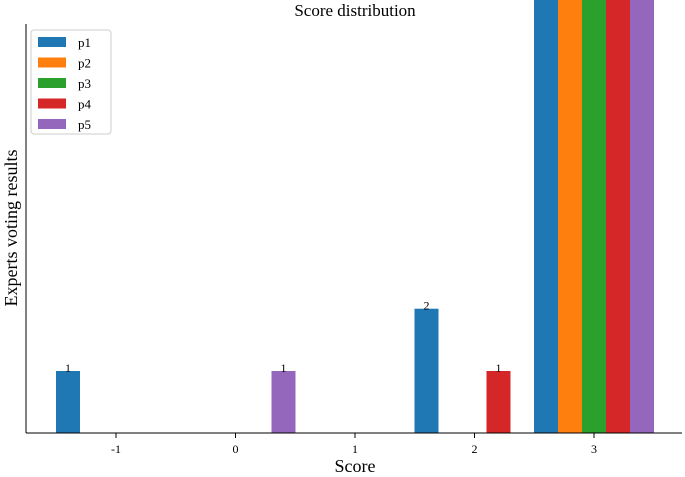  What do you see at coordinates (116, 449) in the screenshot?
I see `x-tick-label: -1` at bounding box center [116, 449].